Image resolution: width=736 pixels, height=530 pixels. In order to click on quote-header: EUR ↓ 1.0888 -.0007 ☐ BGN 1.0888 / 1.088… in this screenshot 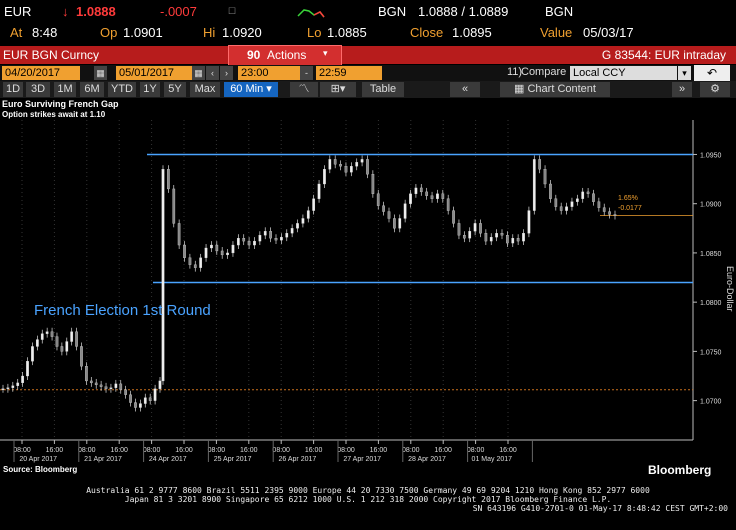, I will do `click(368, 11)`.